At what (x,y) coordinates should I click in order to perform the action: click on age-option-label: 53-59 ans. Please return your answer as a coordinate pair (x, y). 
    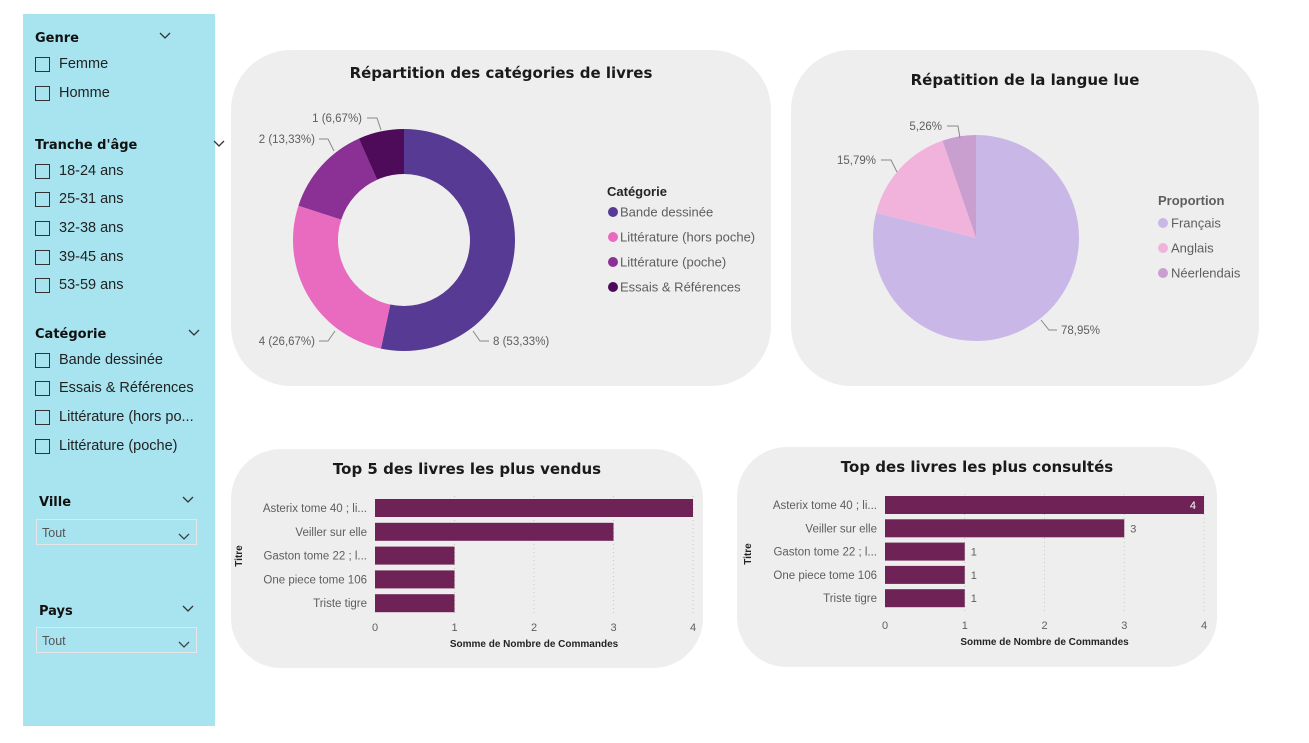
    Looking at the image, I should click on (91, 285).